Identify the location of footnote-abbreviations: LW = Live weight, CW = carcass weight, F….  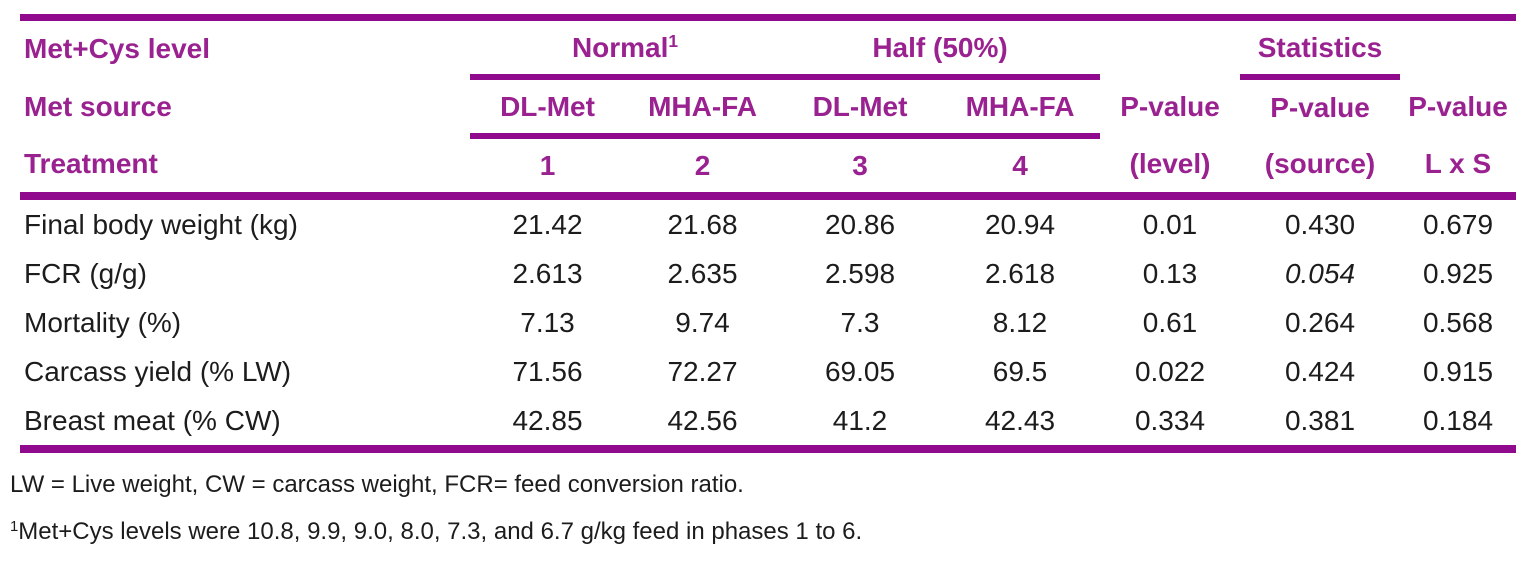
(377, 484).